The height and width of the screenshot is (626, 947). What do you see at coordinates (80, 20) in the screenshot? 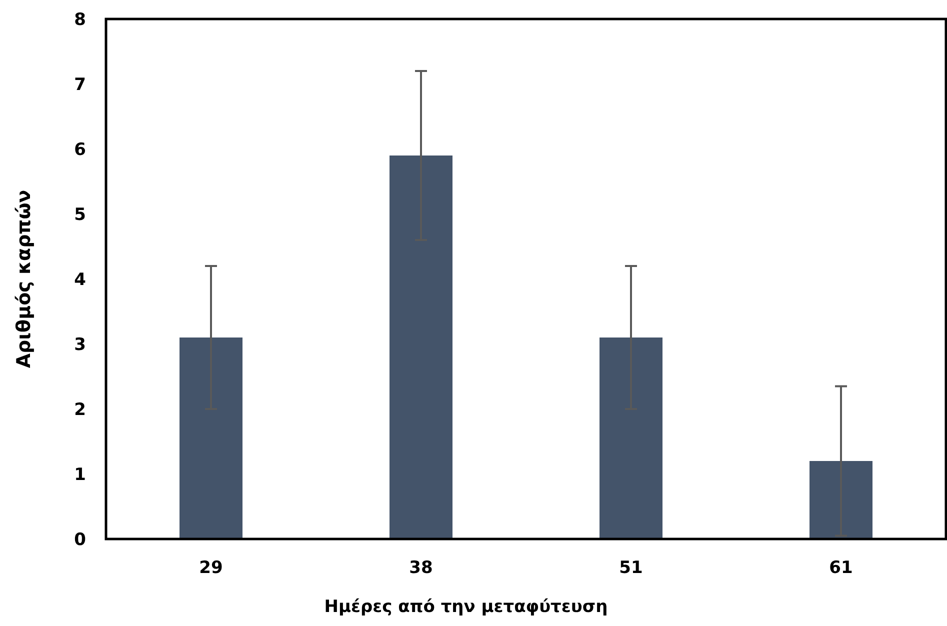
I see `y-tick-label: 8` at bounding box center [80, 20].